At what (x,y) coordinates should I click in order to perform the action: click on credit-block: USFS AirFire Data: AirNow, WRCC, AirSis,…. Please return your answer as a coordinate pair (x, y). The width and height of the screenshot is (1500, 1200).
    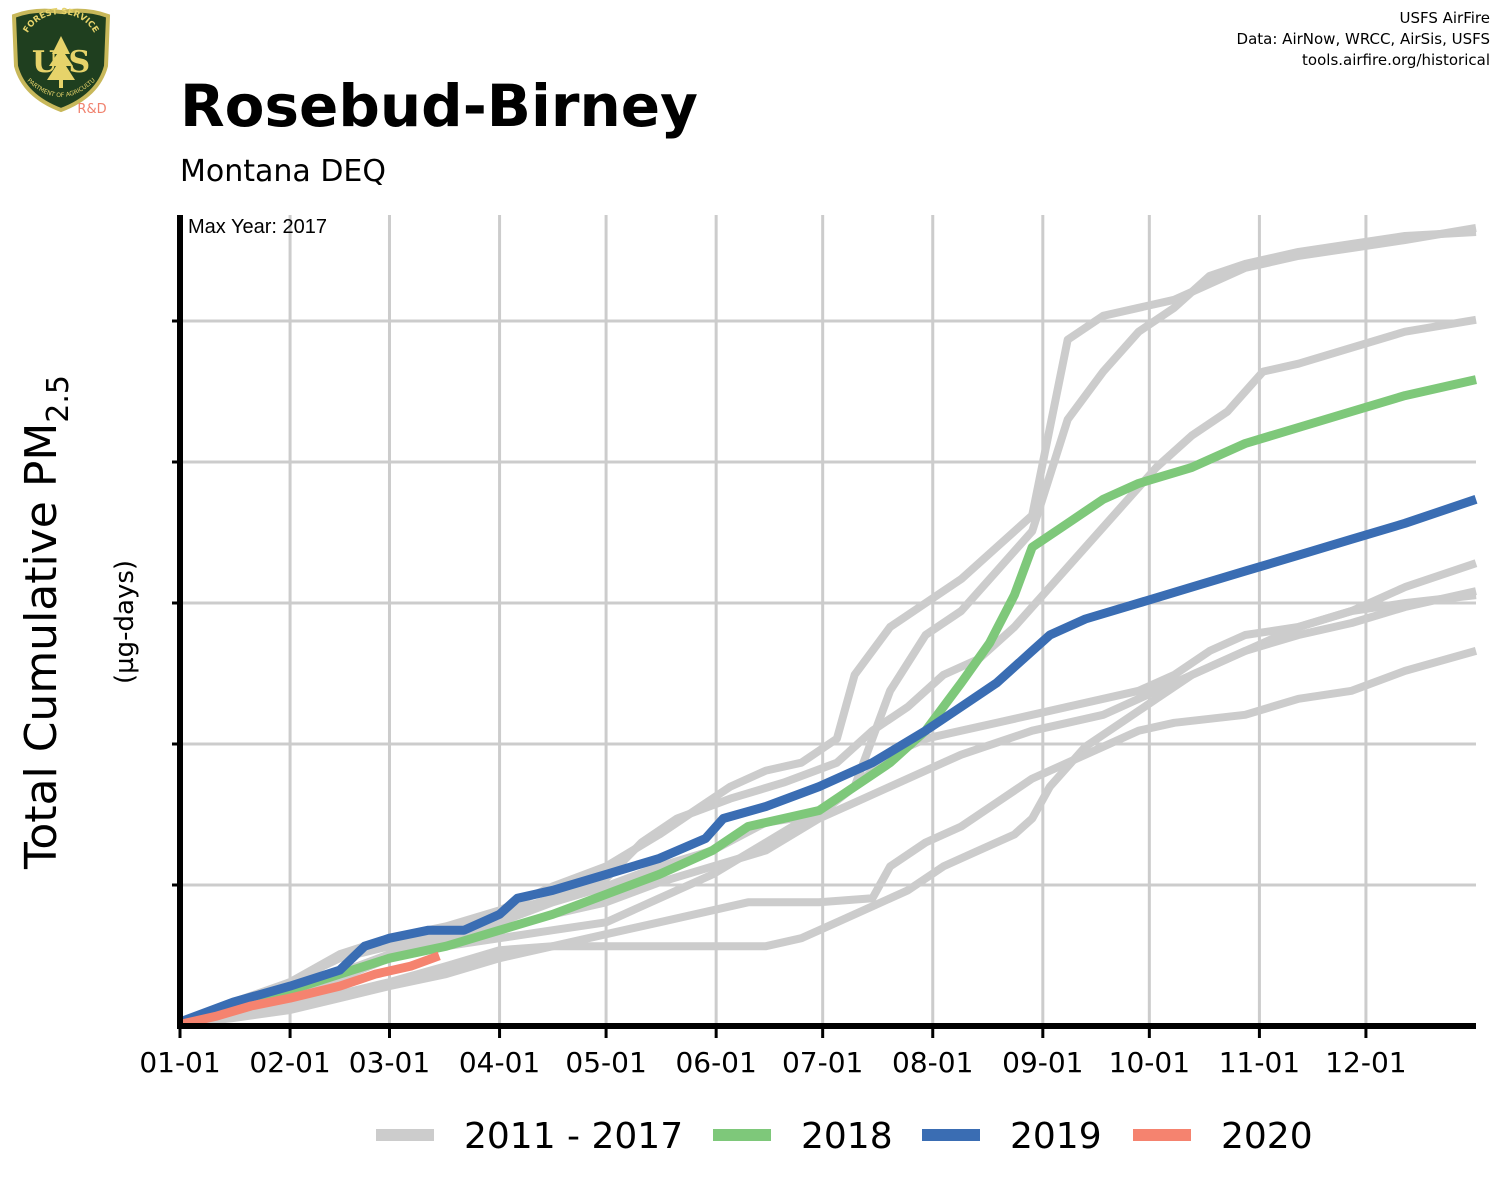
    Looking at the image, I should click on (1363, 39).